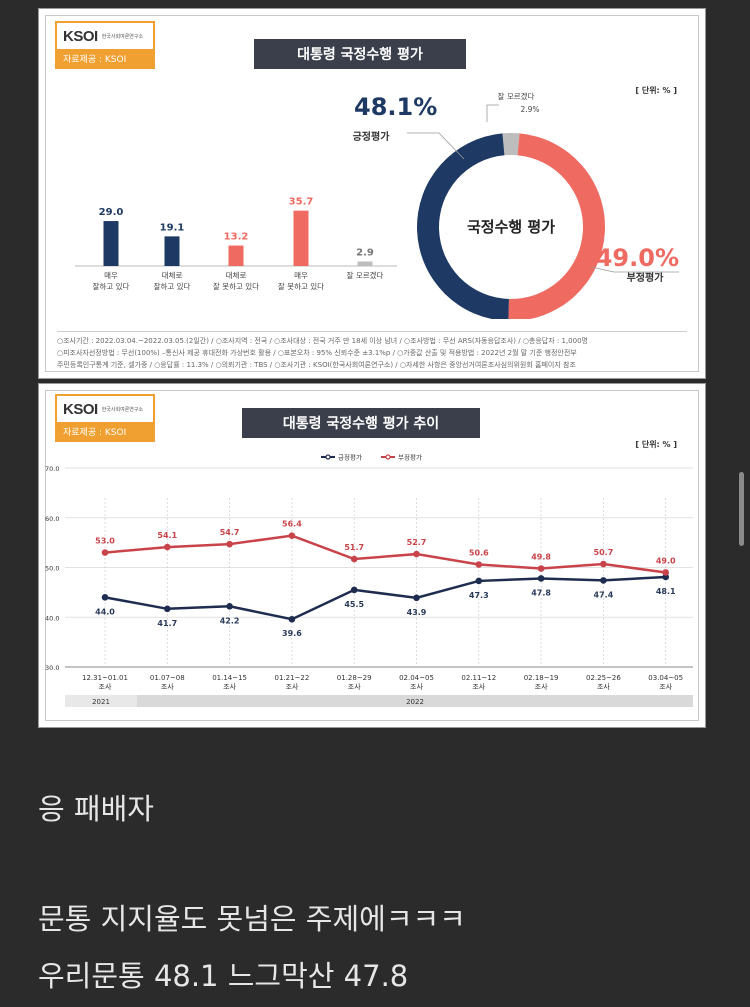 Image resolution: width=750 pixels, height=1007 pixels. I want to click on negative-series-line, so click(385, 554).